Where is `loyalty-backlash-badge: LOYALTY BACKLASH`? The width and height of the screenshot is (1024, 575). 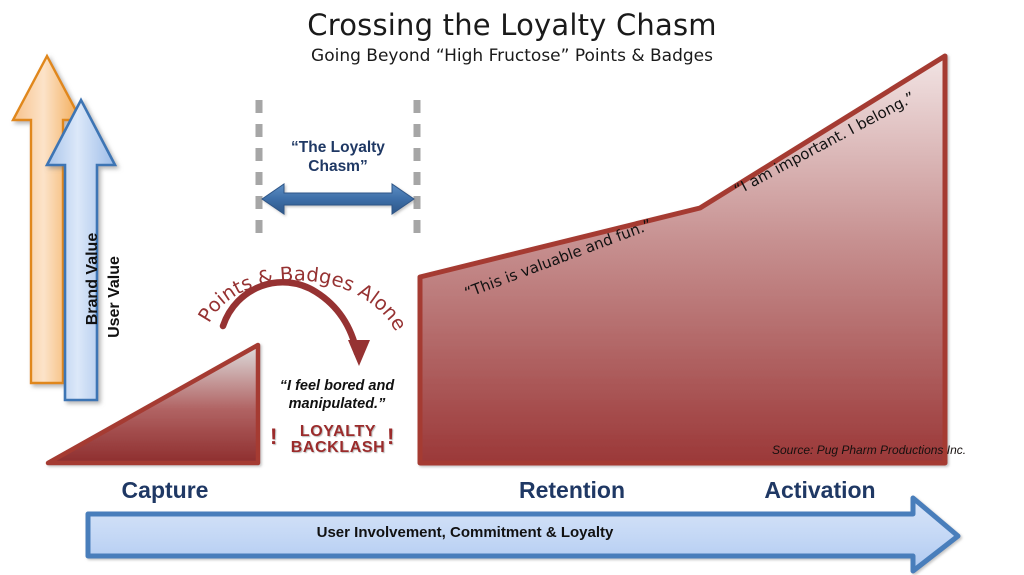
loyalty-backlash-badge: LOYALTY BACKLASH is located at coordinates (338, 440).